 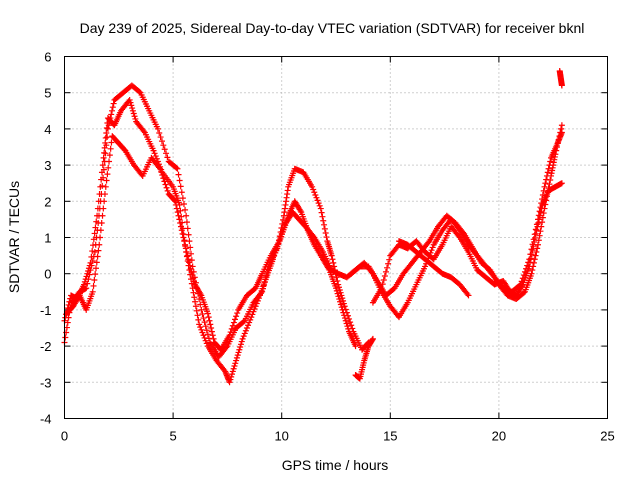 I want to click on y-tick-label: -2, so click(x=46, y=346).